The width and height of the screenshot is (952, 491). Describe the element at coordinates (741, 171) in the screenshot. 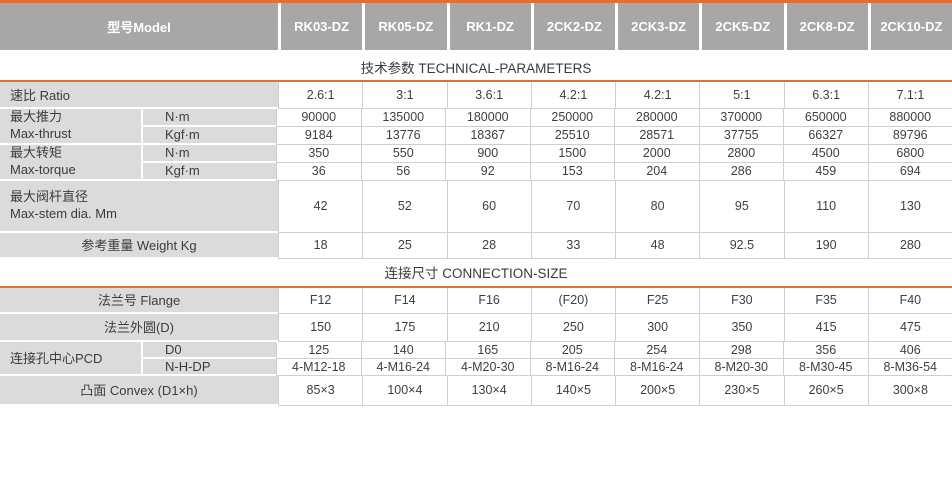

I see `value-cell: 286` at that location.